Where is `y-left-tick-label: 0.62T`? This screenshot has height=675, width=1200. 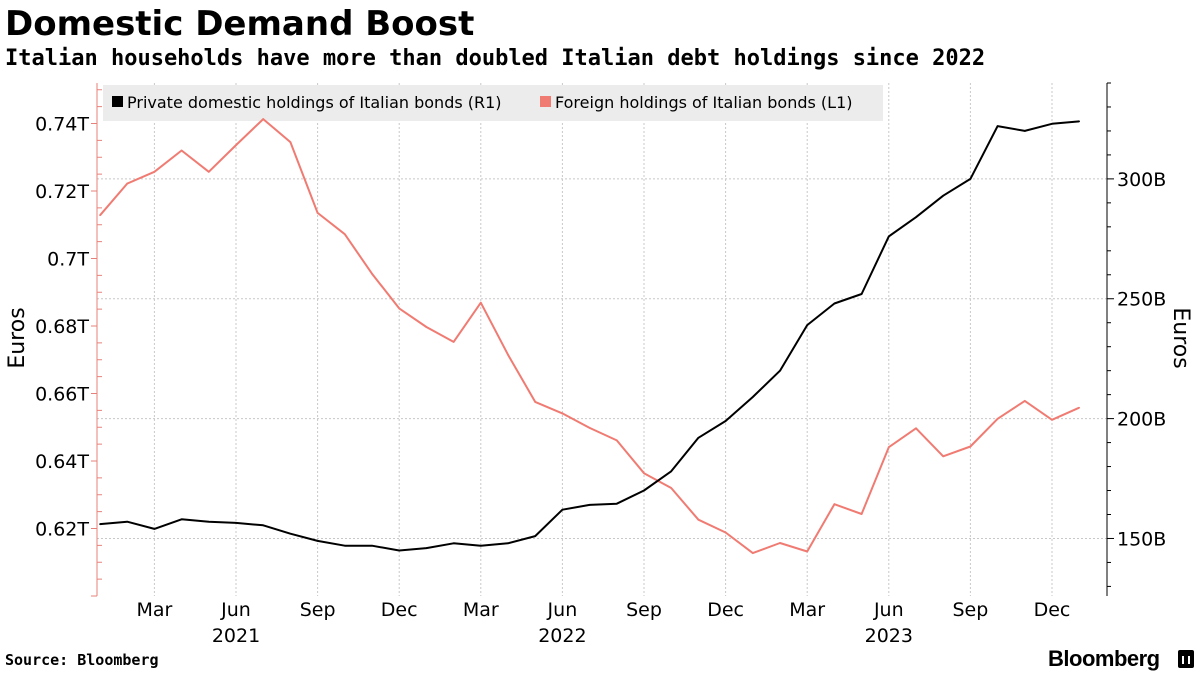 y-left-tick-label: 0.62T is located at coordinates (62, 530).